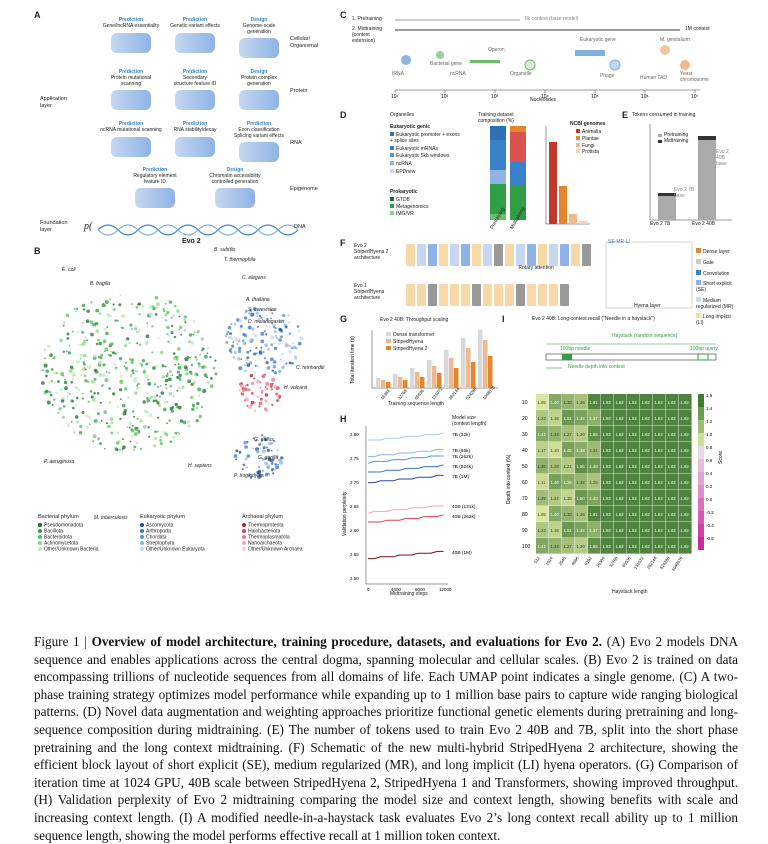 This screenshot has height=844, width=768. What do you see at coordinates (244, 536) in the screenshot?
I see `legend-swatch` at bounding box center [244, 536].